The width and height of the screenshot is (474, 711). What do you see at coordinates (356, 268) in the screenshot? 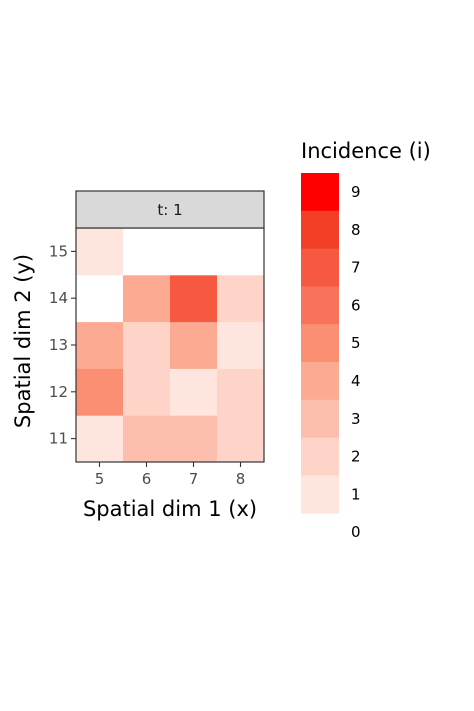
I see `legend-label: 7` at bounding box center [356, 268].